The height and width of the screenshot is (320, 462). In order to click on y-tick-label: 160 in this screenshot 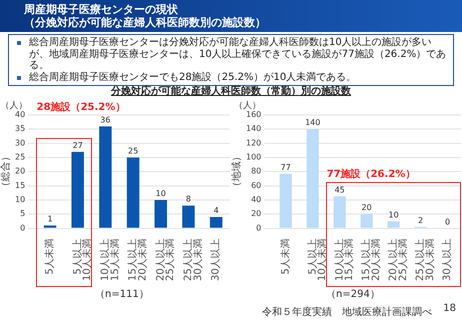, I will do `click(254, 115)`.